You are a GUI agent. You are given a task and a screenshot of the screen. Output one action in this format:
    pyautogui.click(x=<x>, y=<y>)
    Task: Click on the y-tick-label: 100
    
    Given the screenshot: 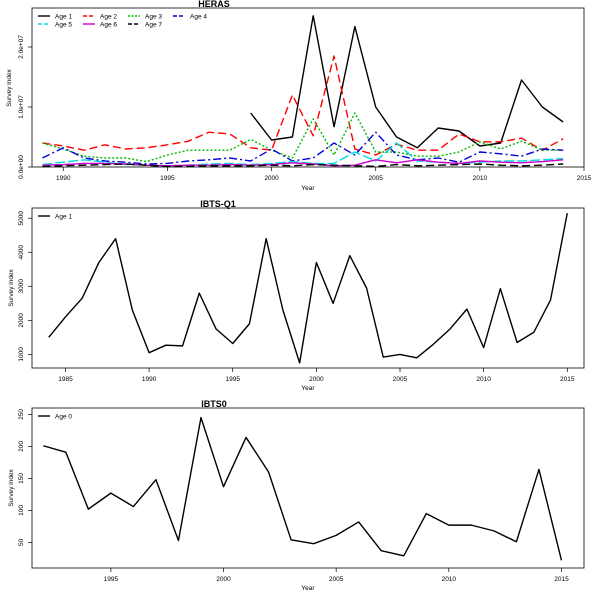 What is the action you would take?
    pyautogui.click(x=21, y=510)
    